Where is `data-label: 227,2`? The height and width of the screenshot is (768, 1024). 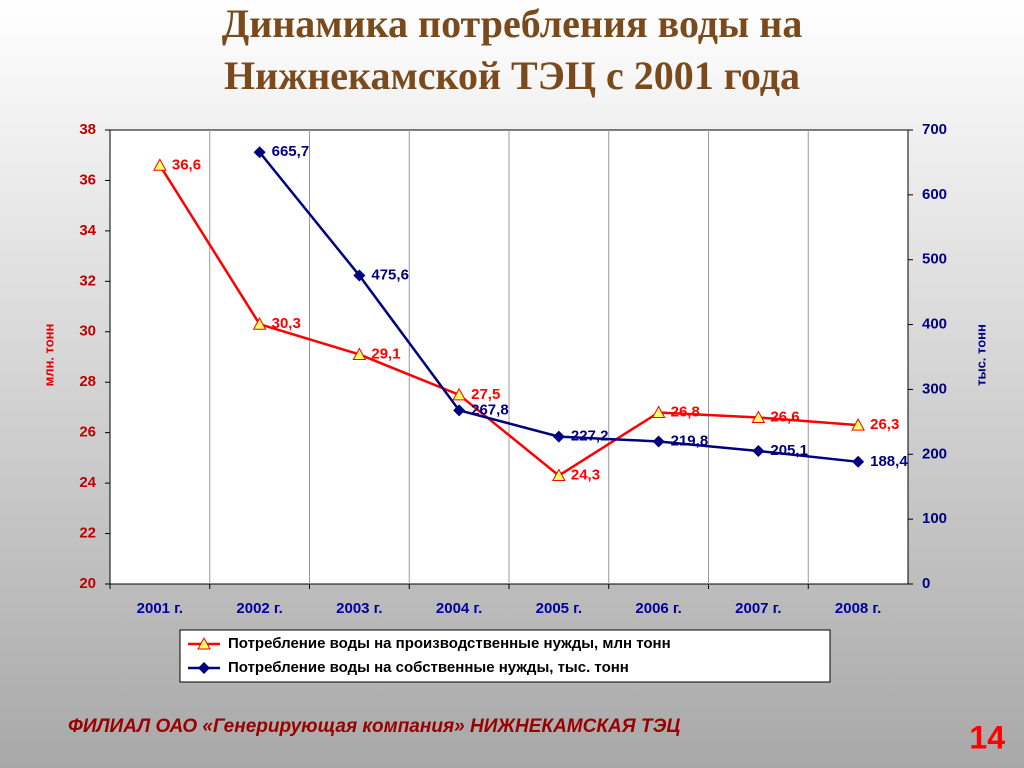
data-label: 227,2 is located at coordinates (590, 436).